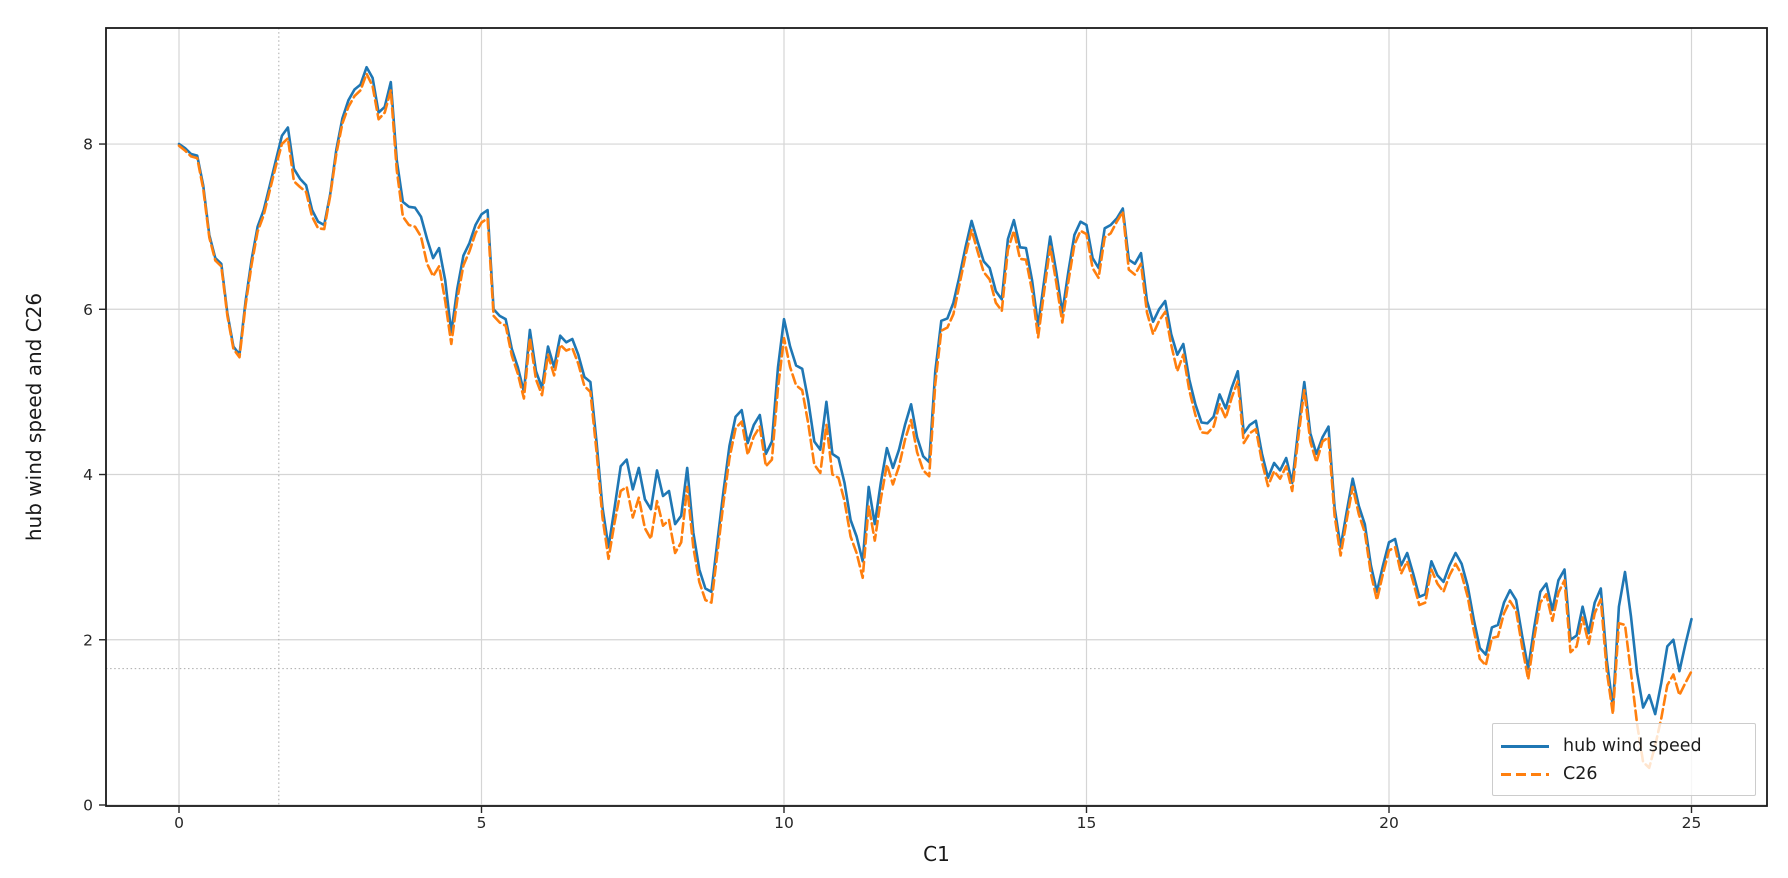 The width and height of the screenshot is (1788, 878). I want to click on x-axis-title: C1, so click(936, 854).